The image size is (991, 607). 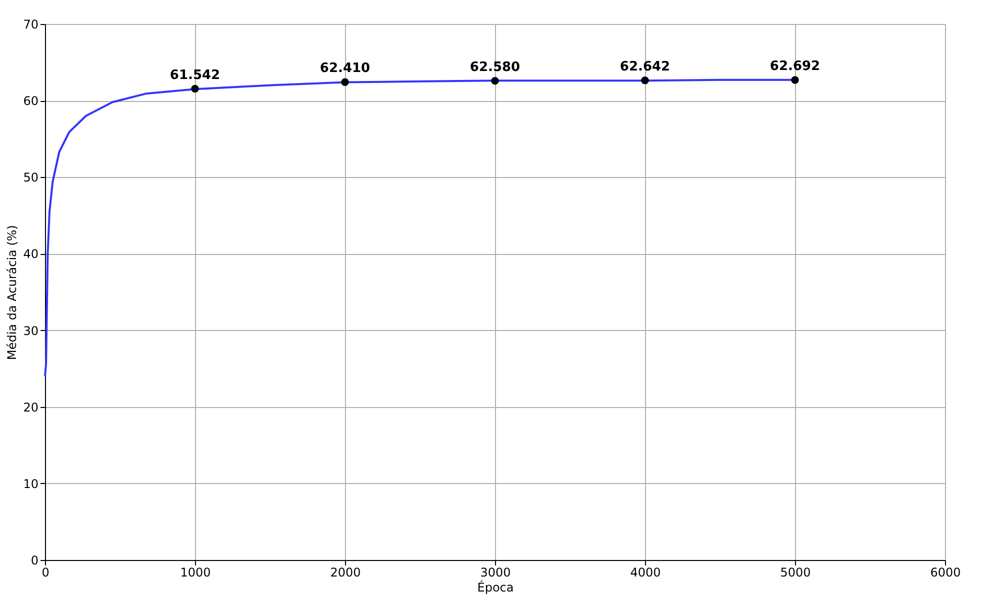 I want to click on y-tick-label: 50, so click(x=30, y=177).